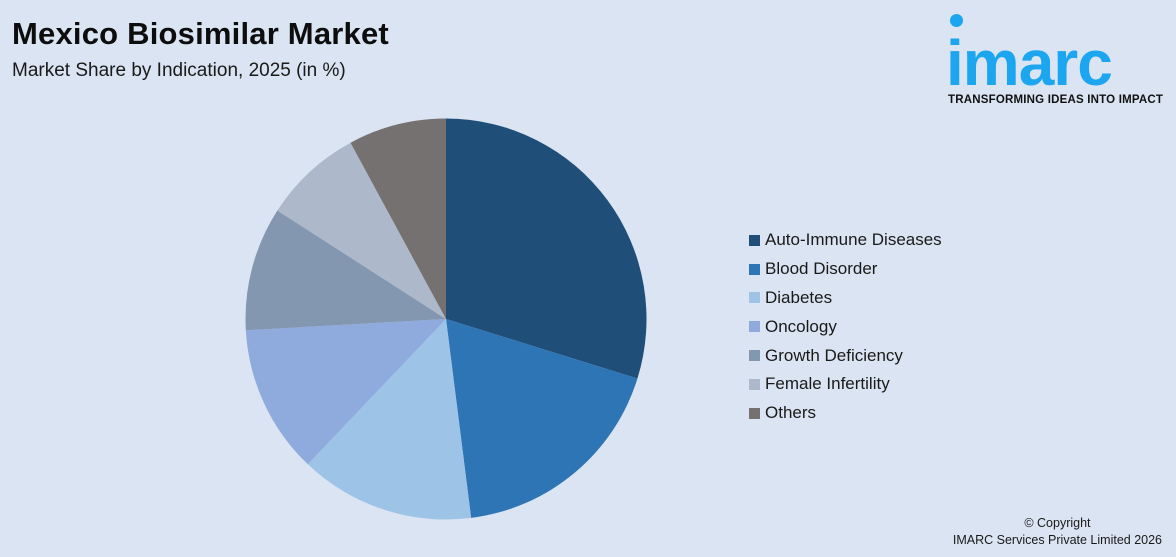 The height and width of the screenshot is (557, 1176). What do you see at coordinates (799, 297) in the screenshot?
I see `legend-label: Diabetes` at bounding box center [799, 297].